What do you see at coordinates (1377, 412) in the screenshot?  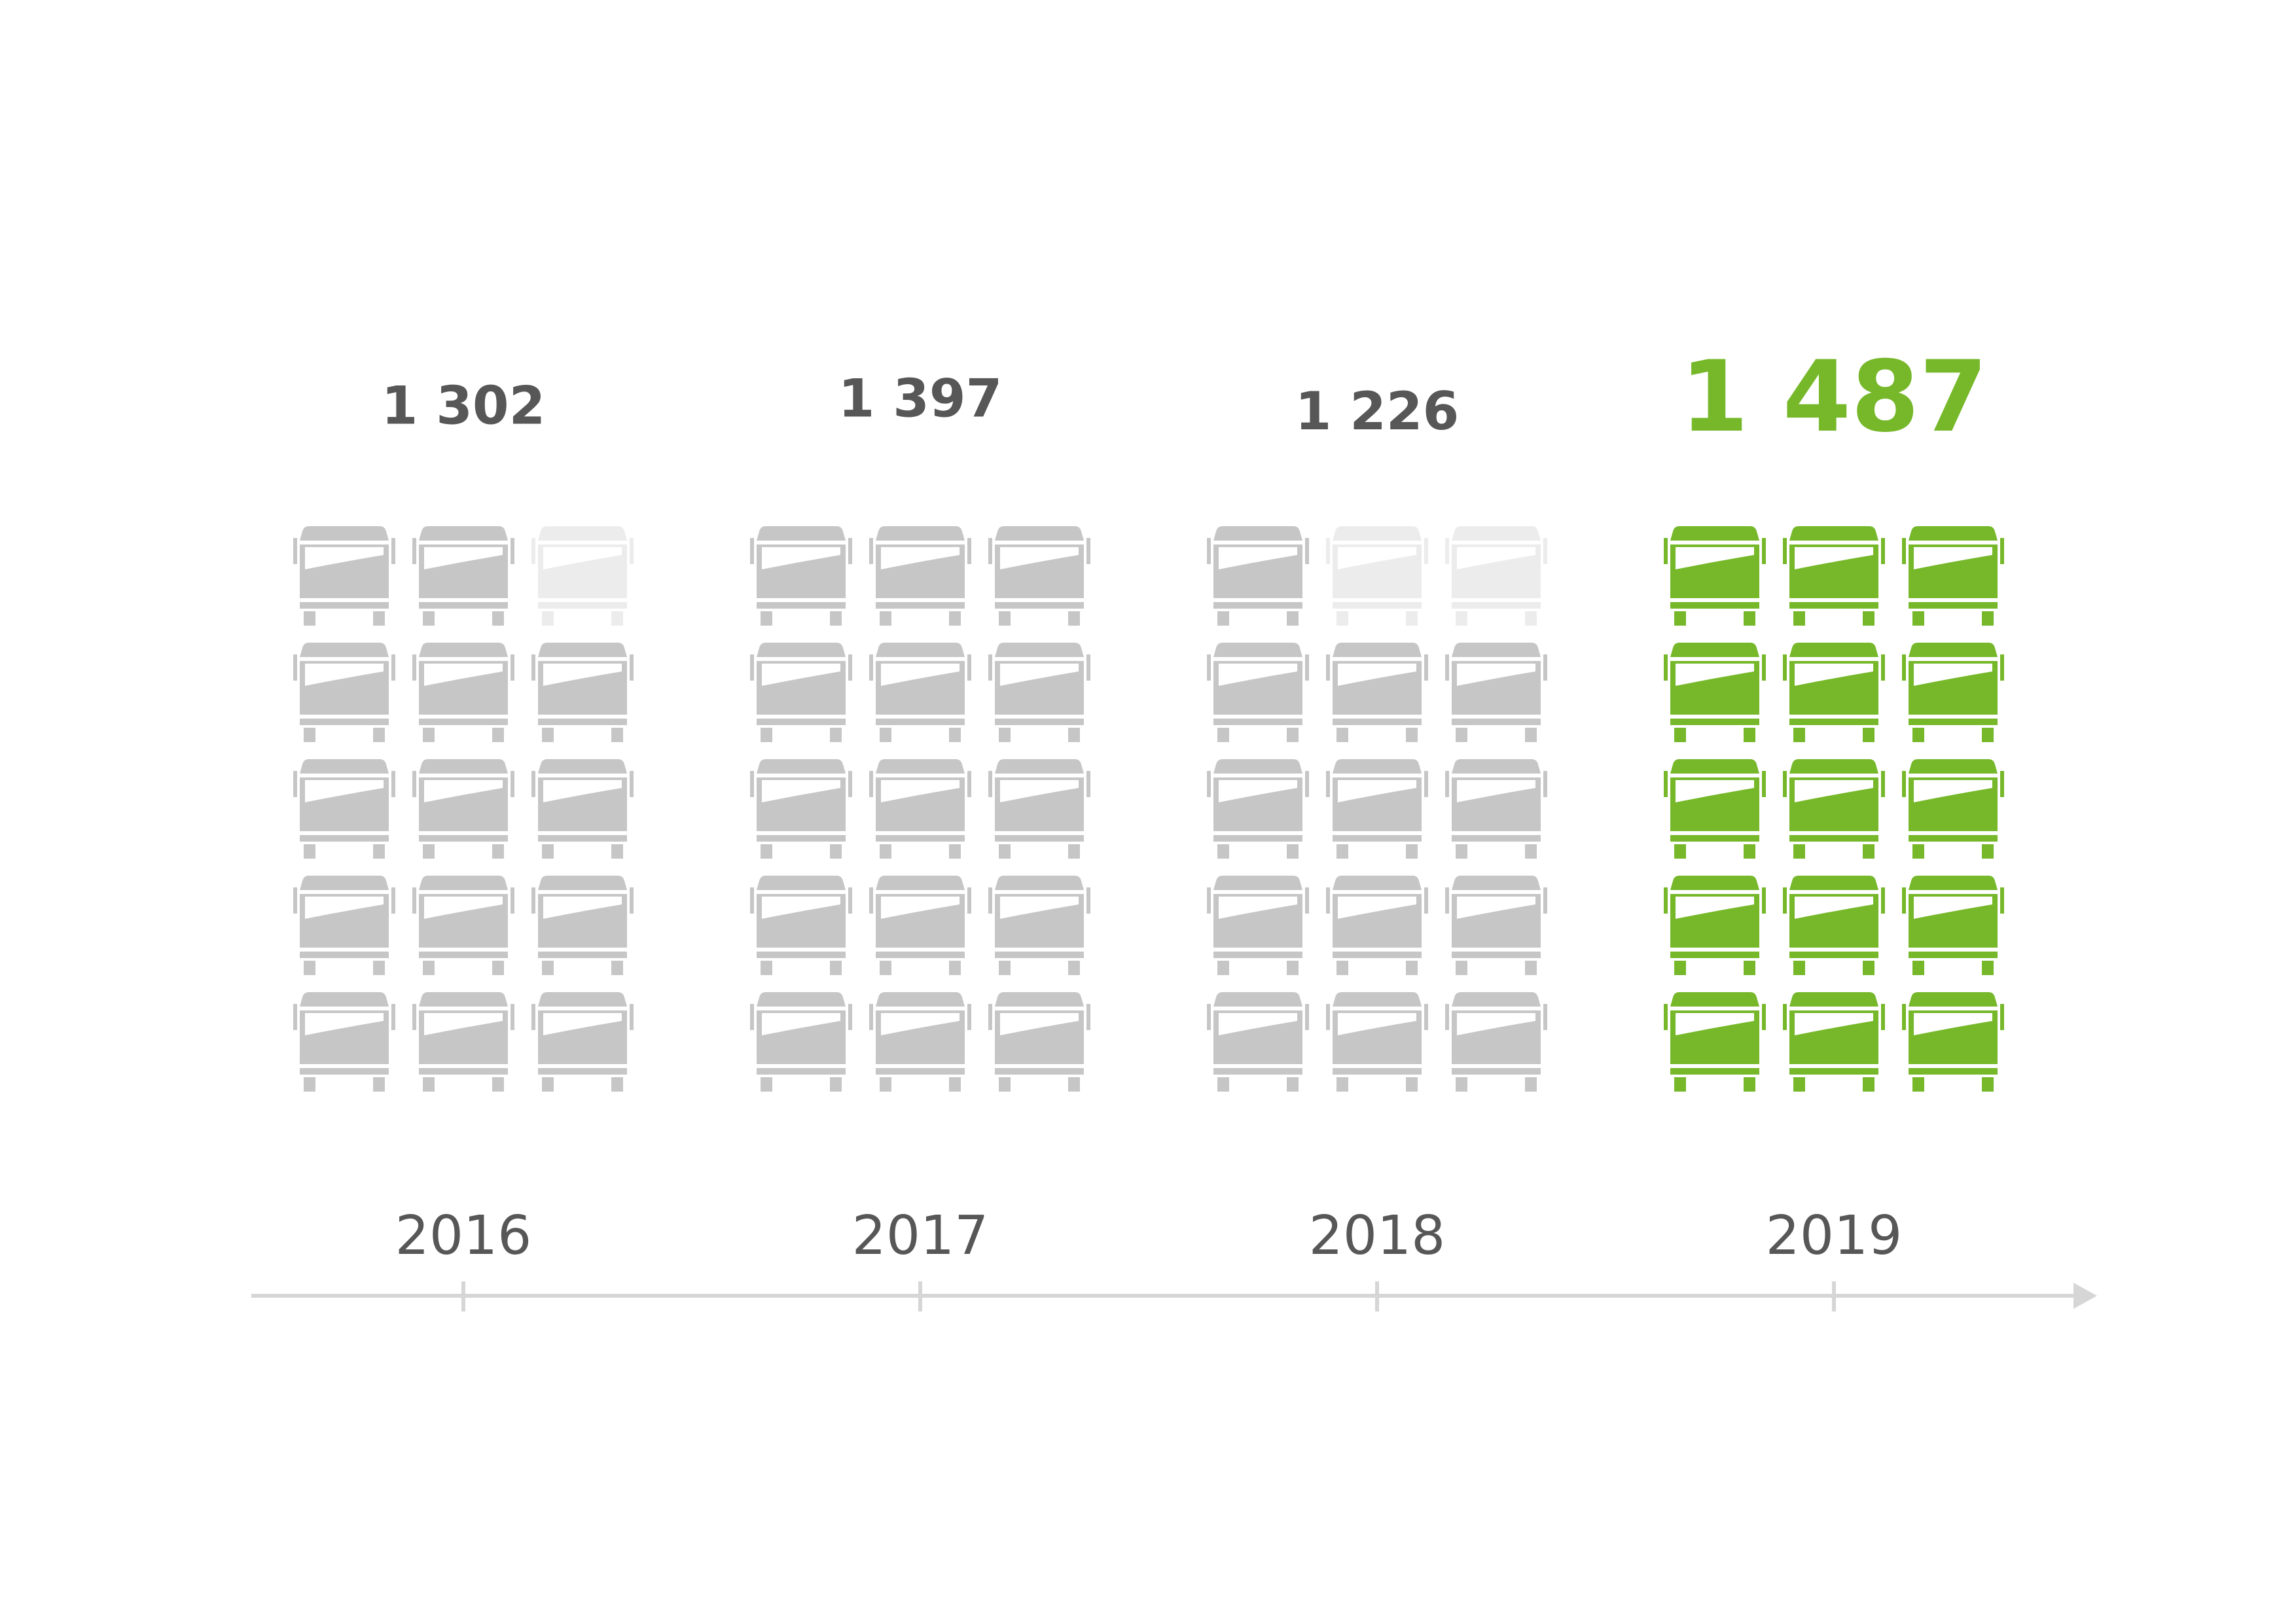 I see `value-label-2018: 1 226` at bounding box center [1377, 412].